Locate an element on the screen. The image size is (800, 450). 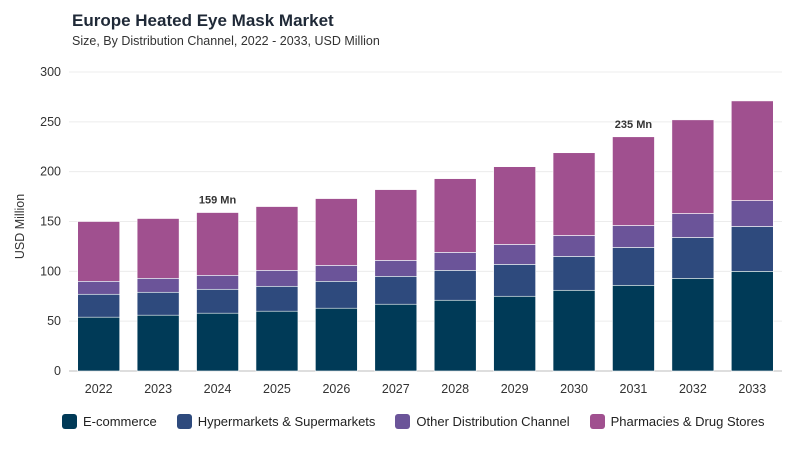
x-tick-label: 2028 is located at coordinates (455, 389).